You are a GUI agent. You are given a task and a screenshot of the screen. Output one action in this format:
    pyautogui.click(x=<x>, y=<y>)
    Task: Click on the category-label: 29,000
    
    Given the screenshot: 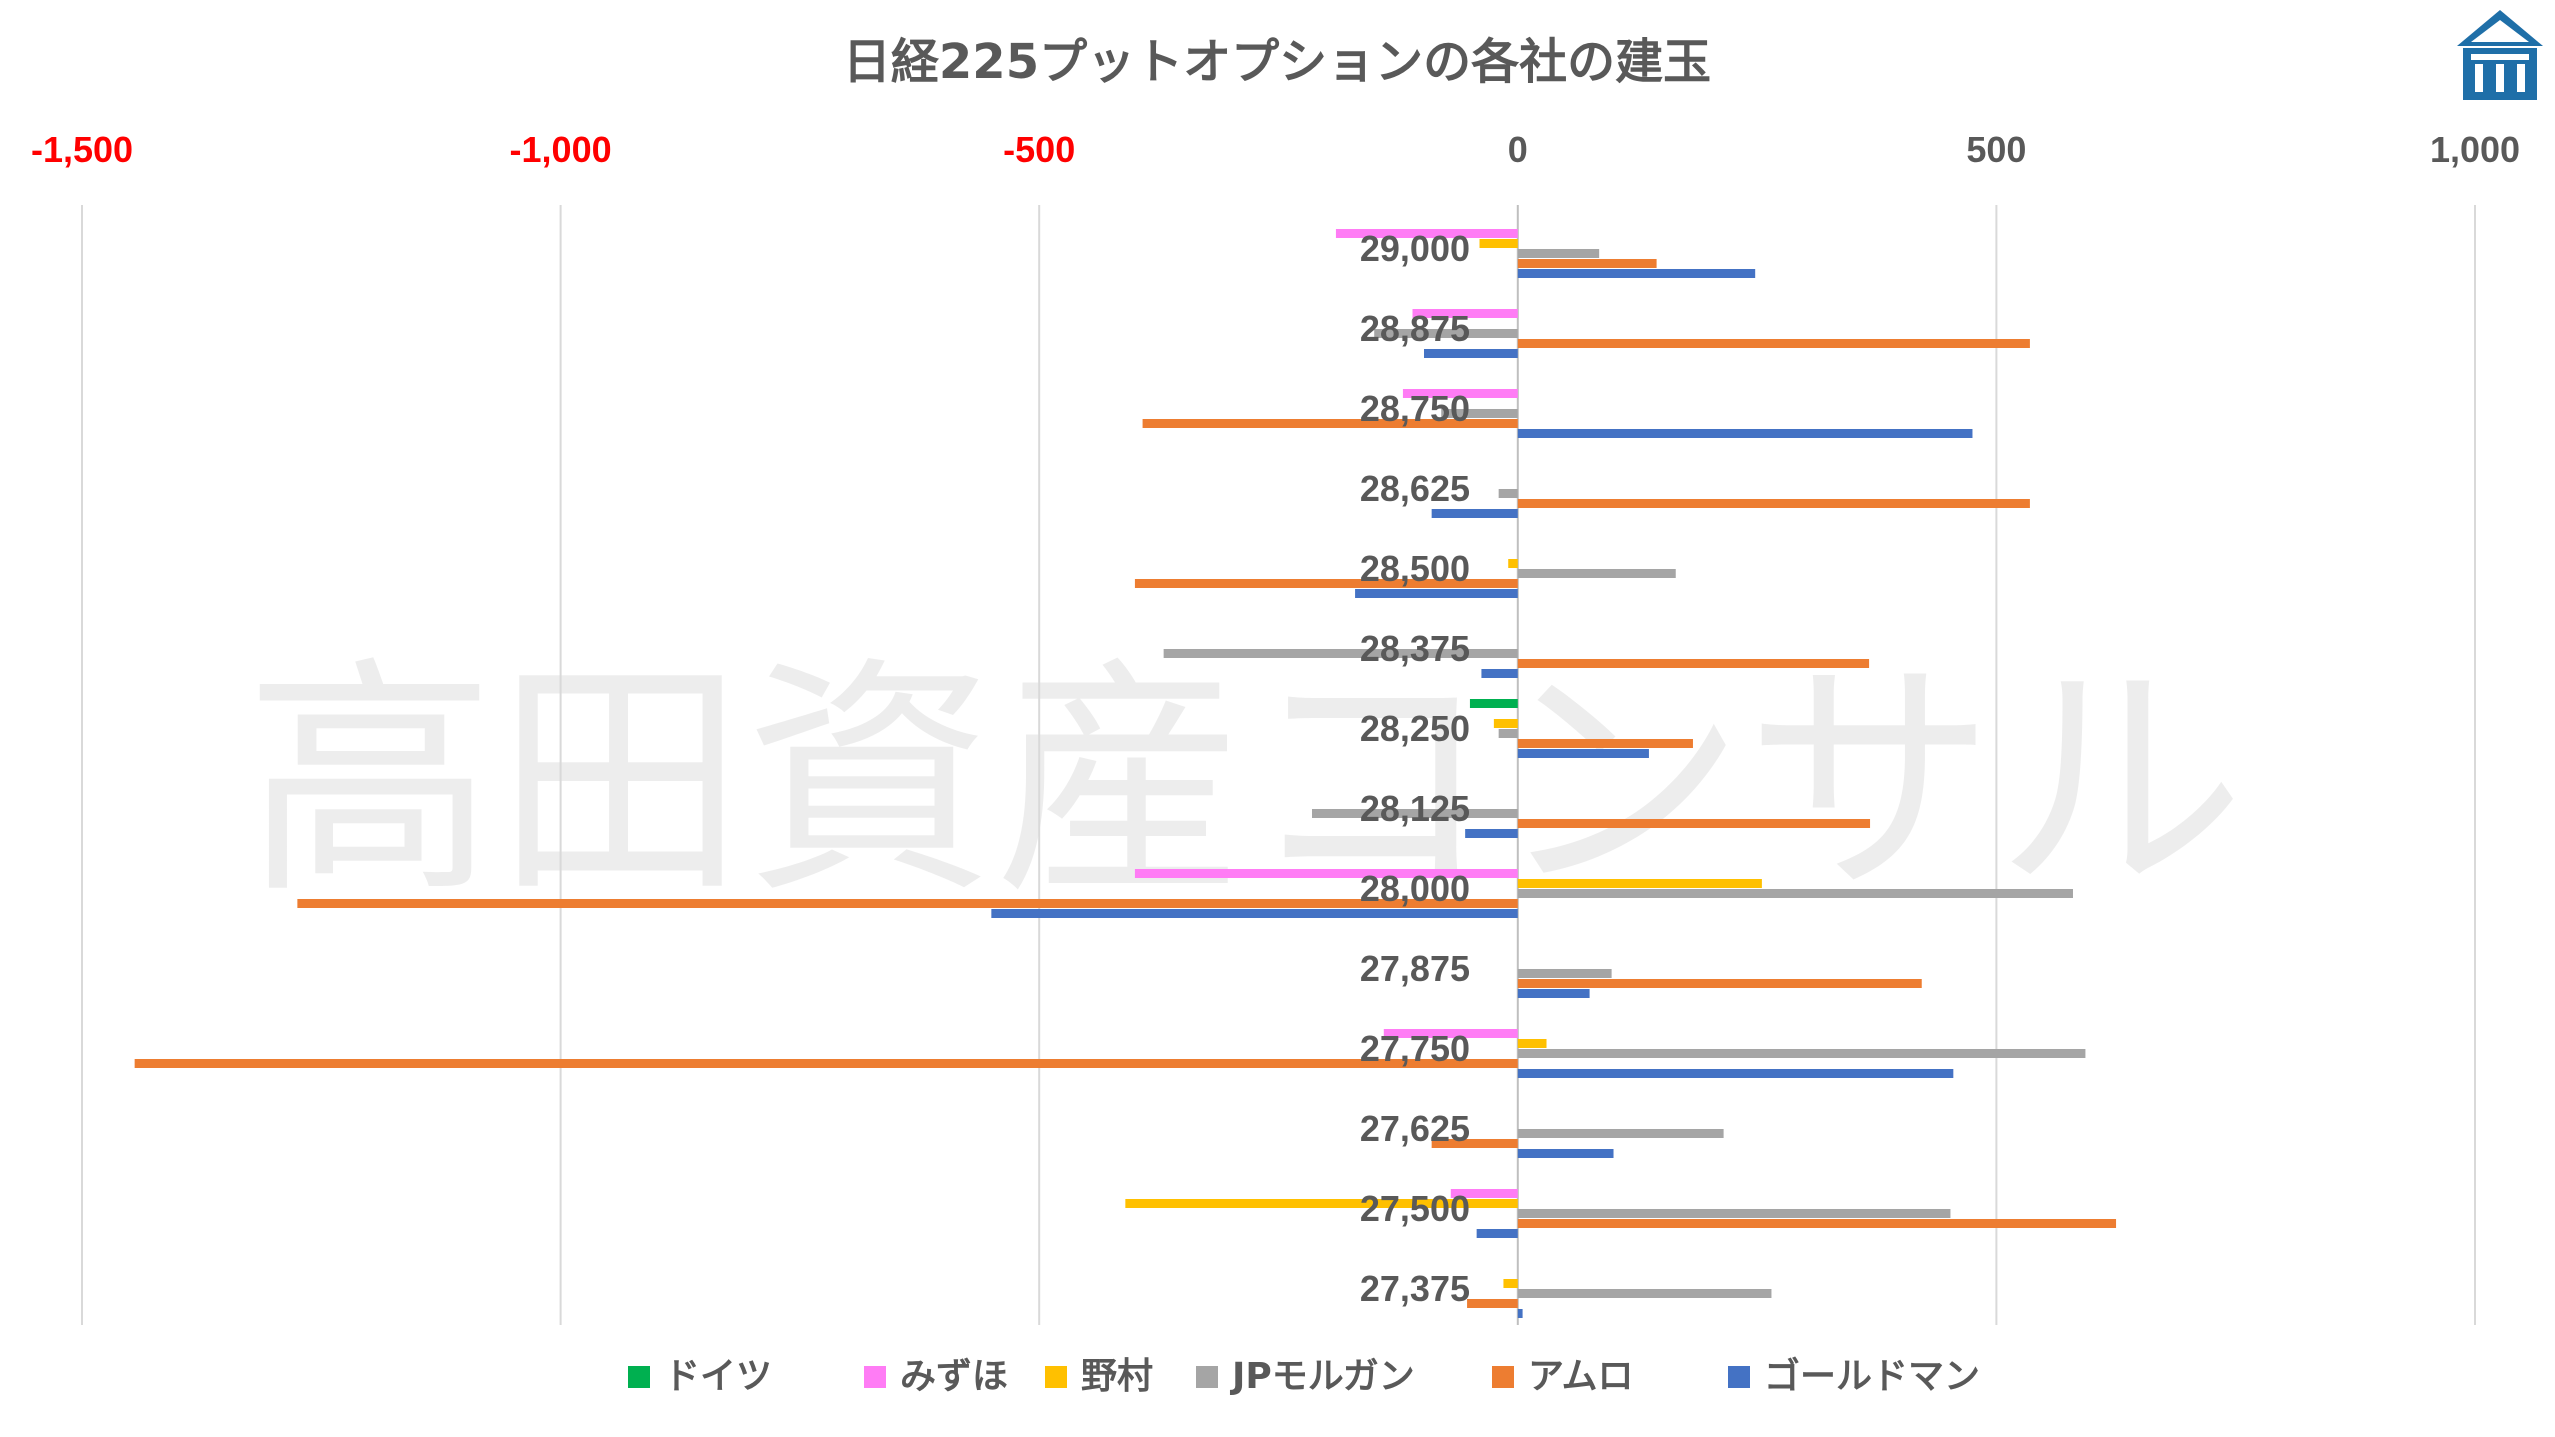 What is the action you would take?
    pyautogui.click(x=1415, y=248)
    